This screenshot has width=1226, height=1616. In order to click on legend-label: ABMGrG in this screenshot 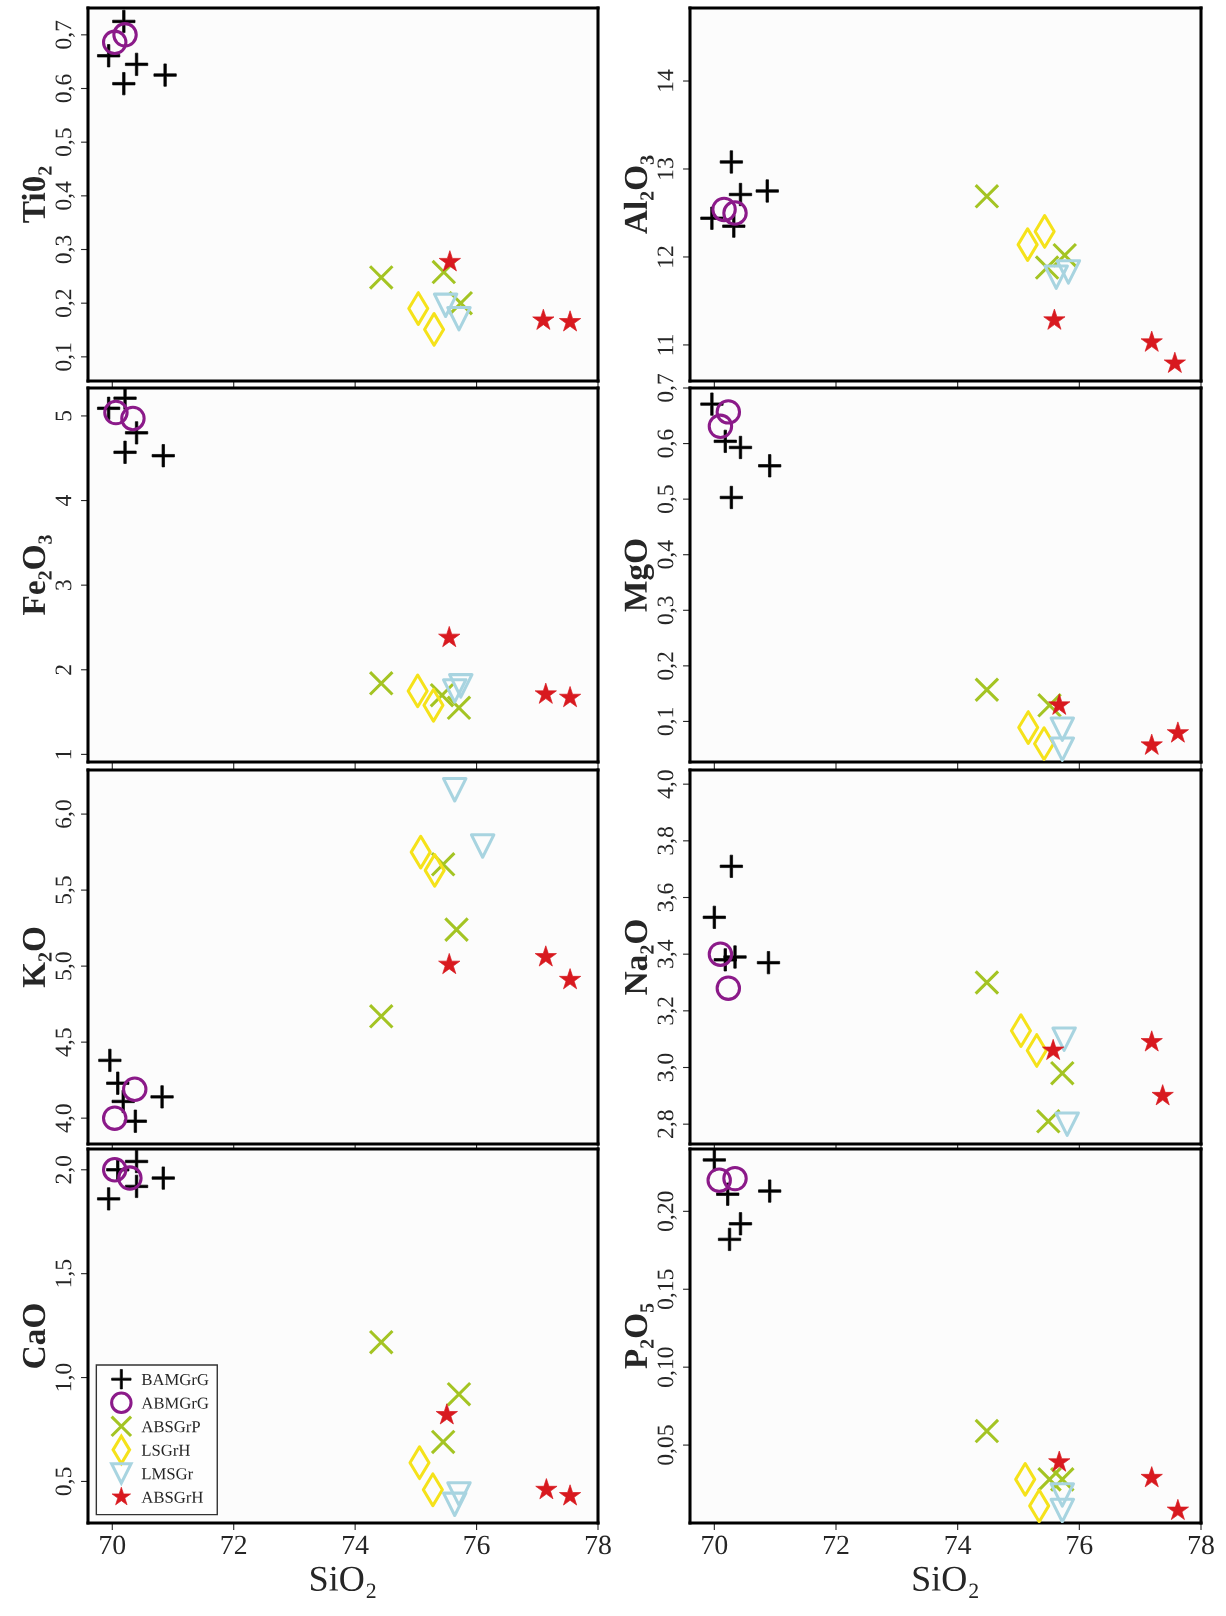, I will do `click(175, 1403)`.